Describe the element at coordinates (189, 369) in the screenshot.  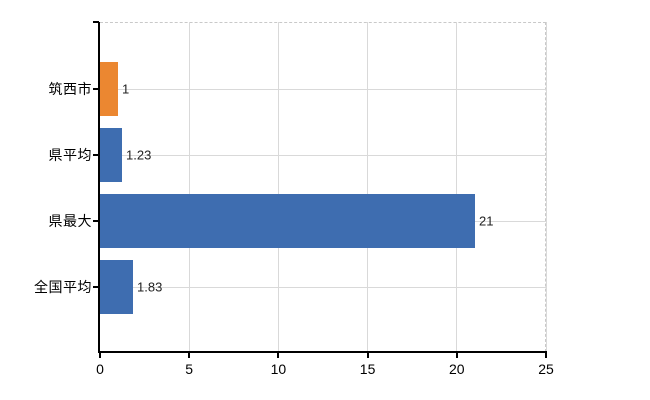
I see `x-axis-tick-label: 5` at that location.